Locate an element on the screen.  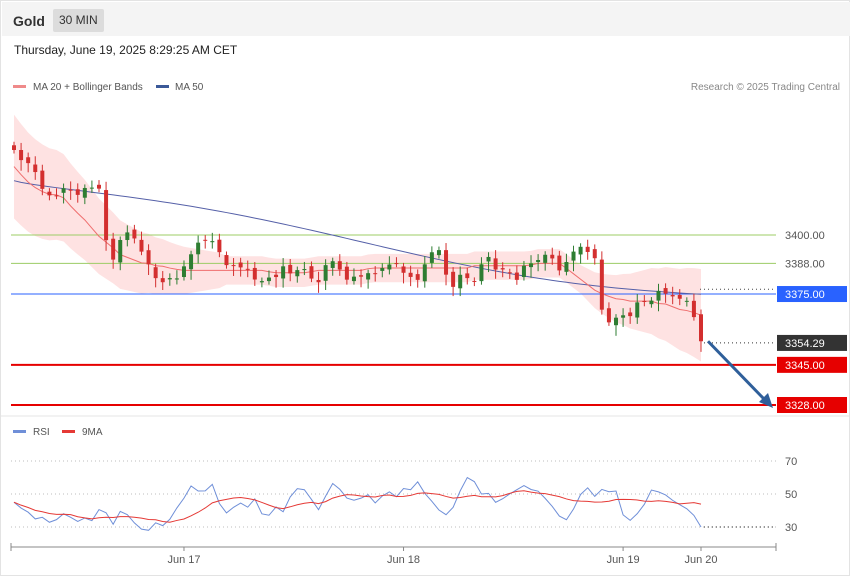
symbol-title: Gold is located at coordinates (29, 21).